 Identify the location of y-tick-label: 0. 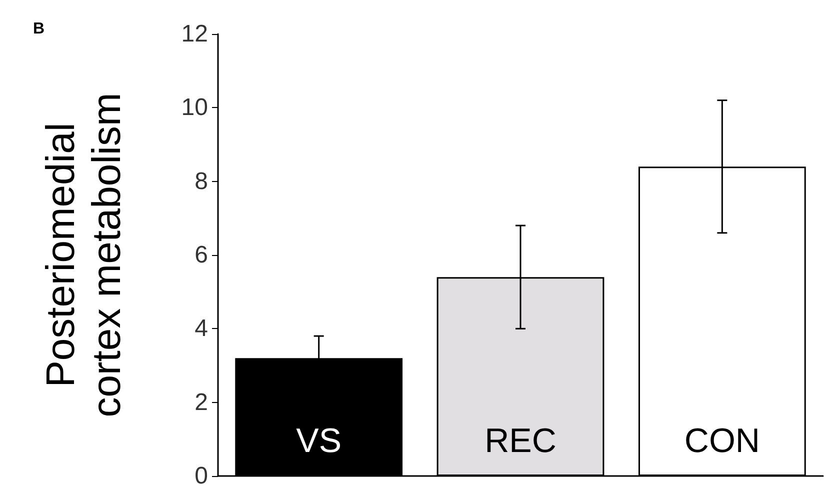
(201, 476).